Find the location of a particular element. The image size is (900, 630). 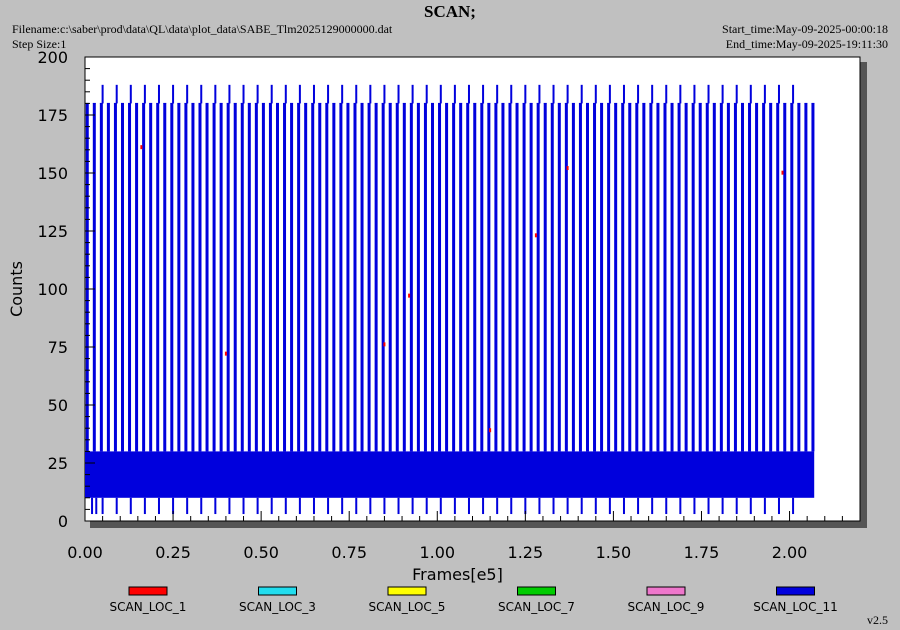

end-time-text: End_time:May-09-2025-19:11:30 is located at coordinates (806, 44).